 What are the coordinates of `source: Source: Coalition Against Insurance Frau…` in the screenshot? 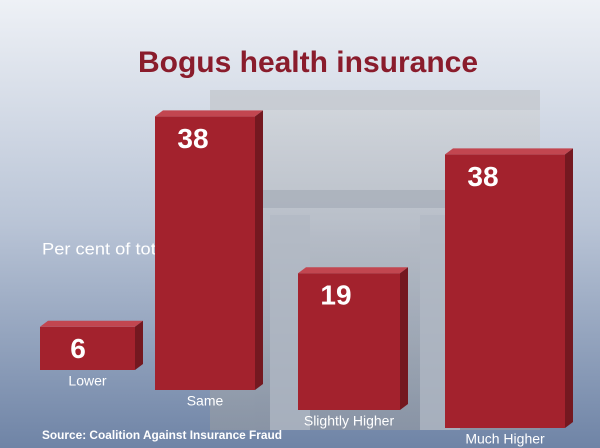 It's located at (162, 435).